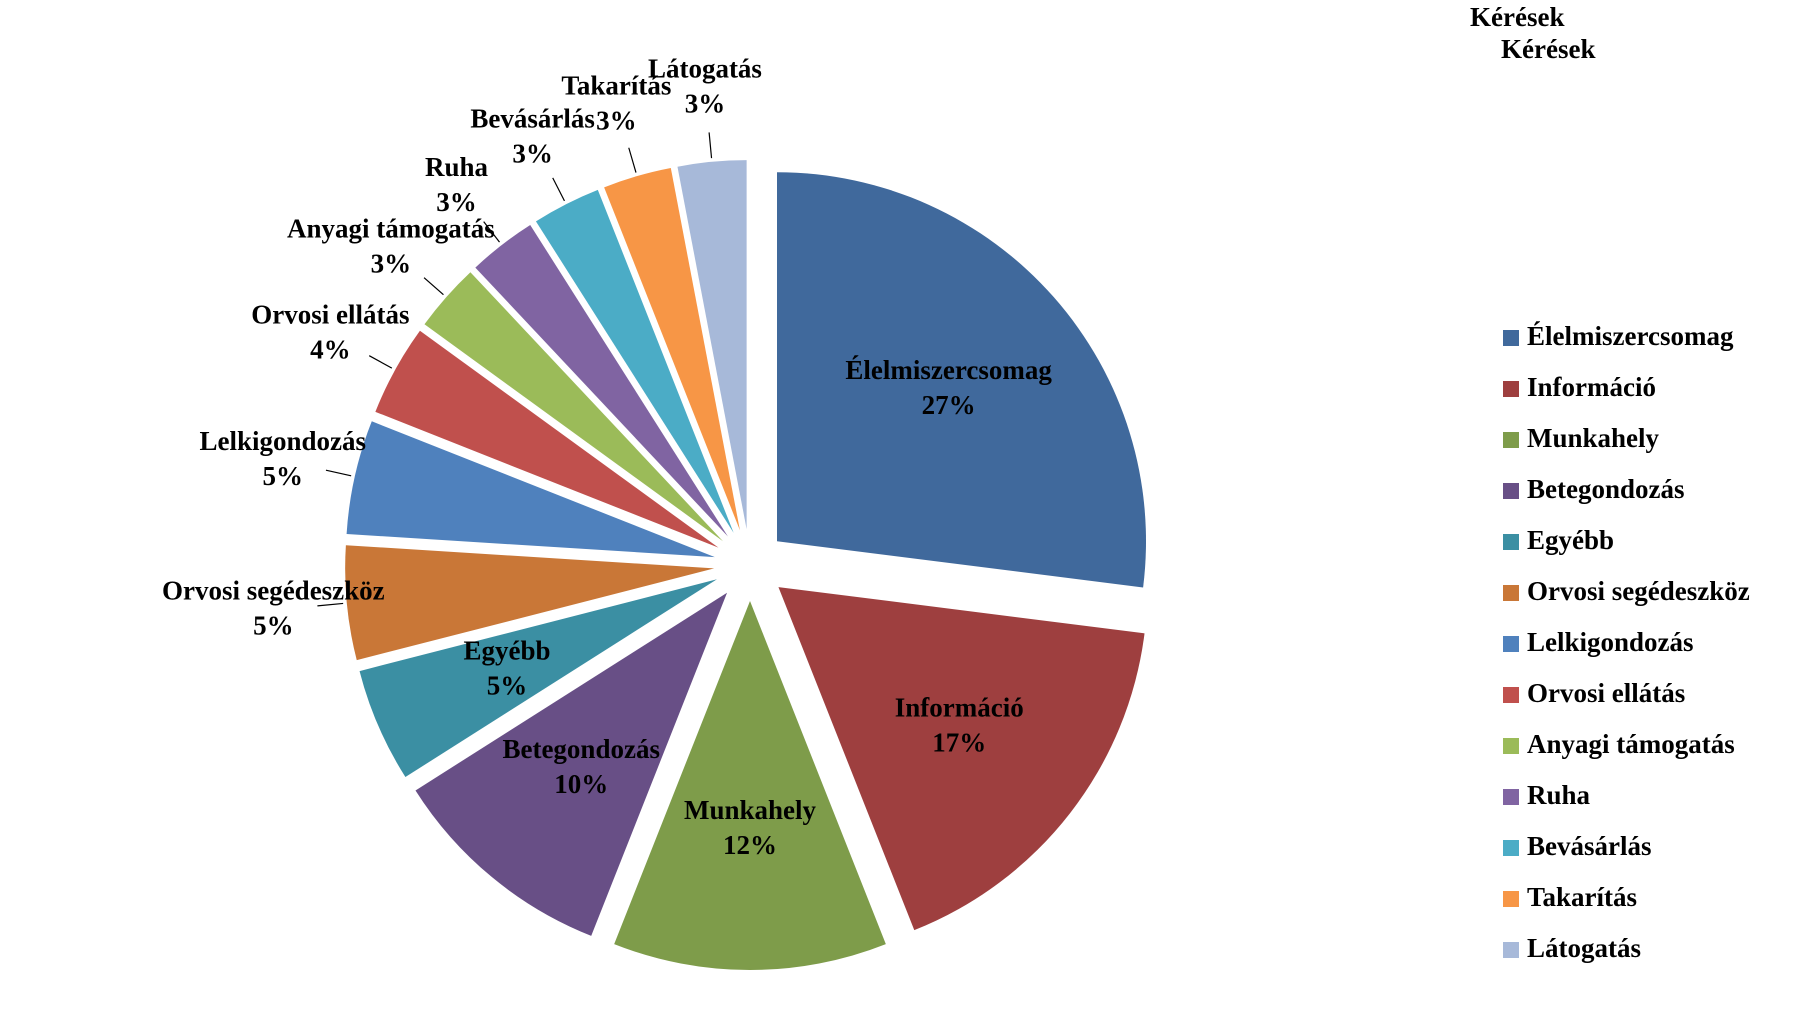 The image size is (1793, 1034). Describe the element at coordinates (1606, 693) in the screenshot. I see `legend-label: Orvosi ellátás` at that location.